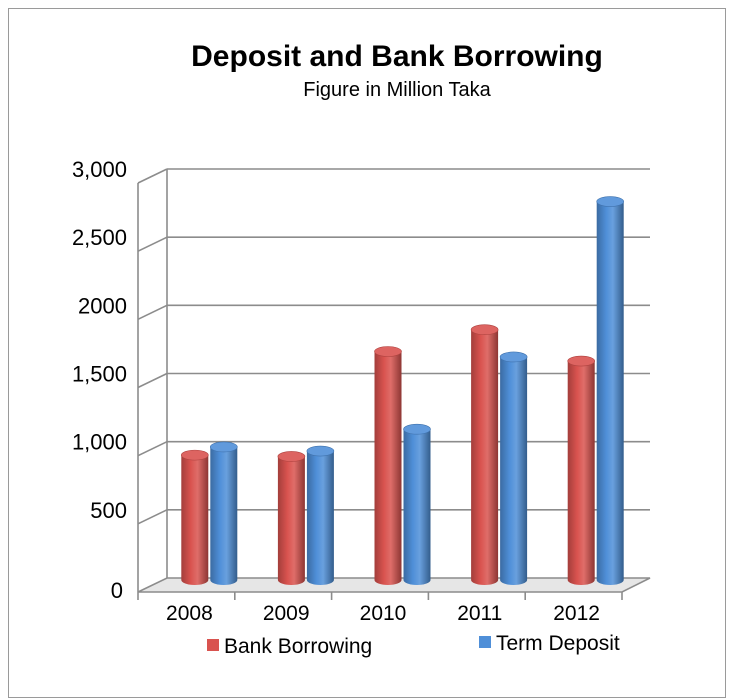 The height and width of the screenshot is (698, 730). What do you see at coordinates (397, 56) in the screenshot?
I see `chart-title: Deposit and Bank Borrowing` at bounding box center [397, 56].